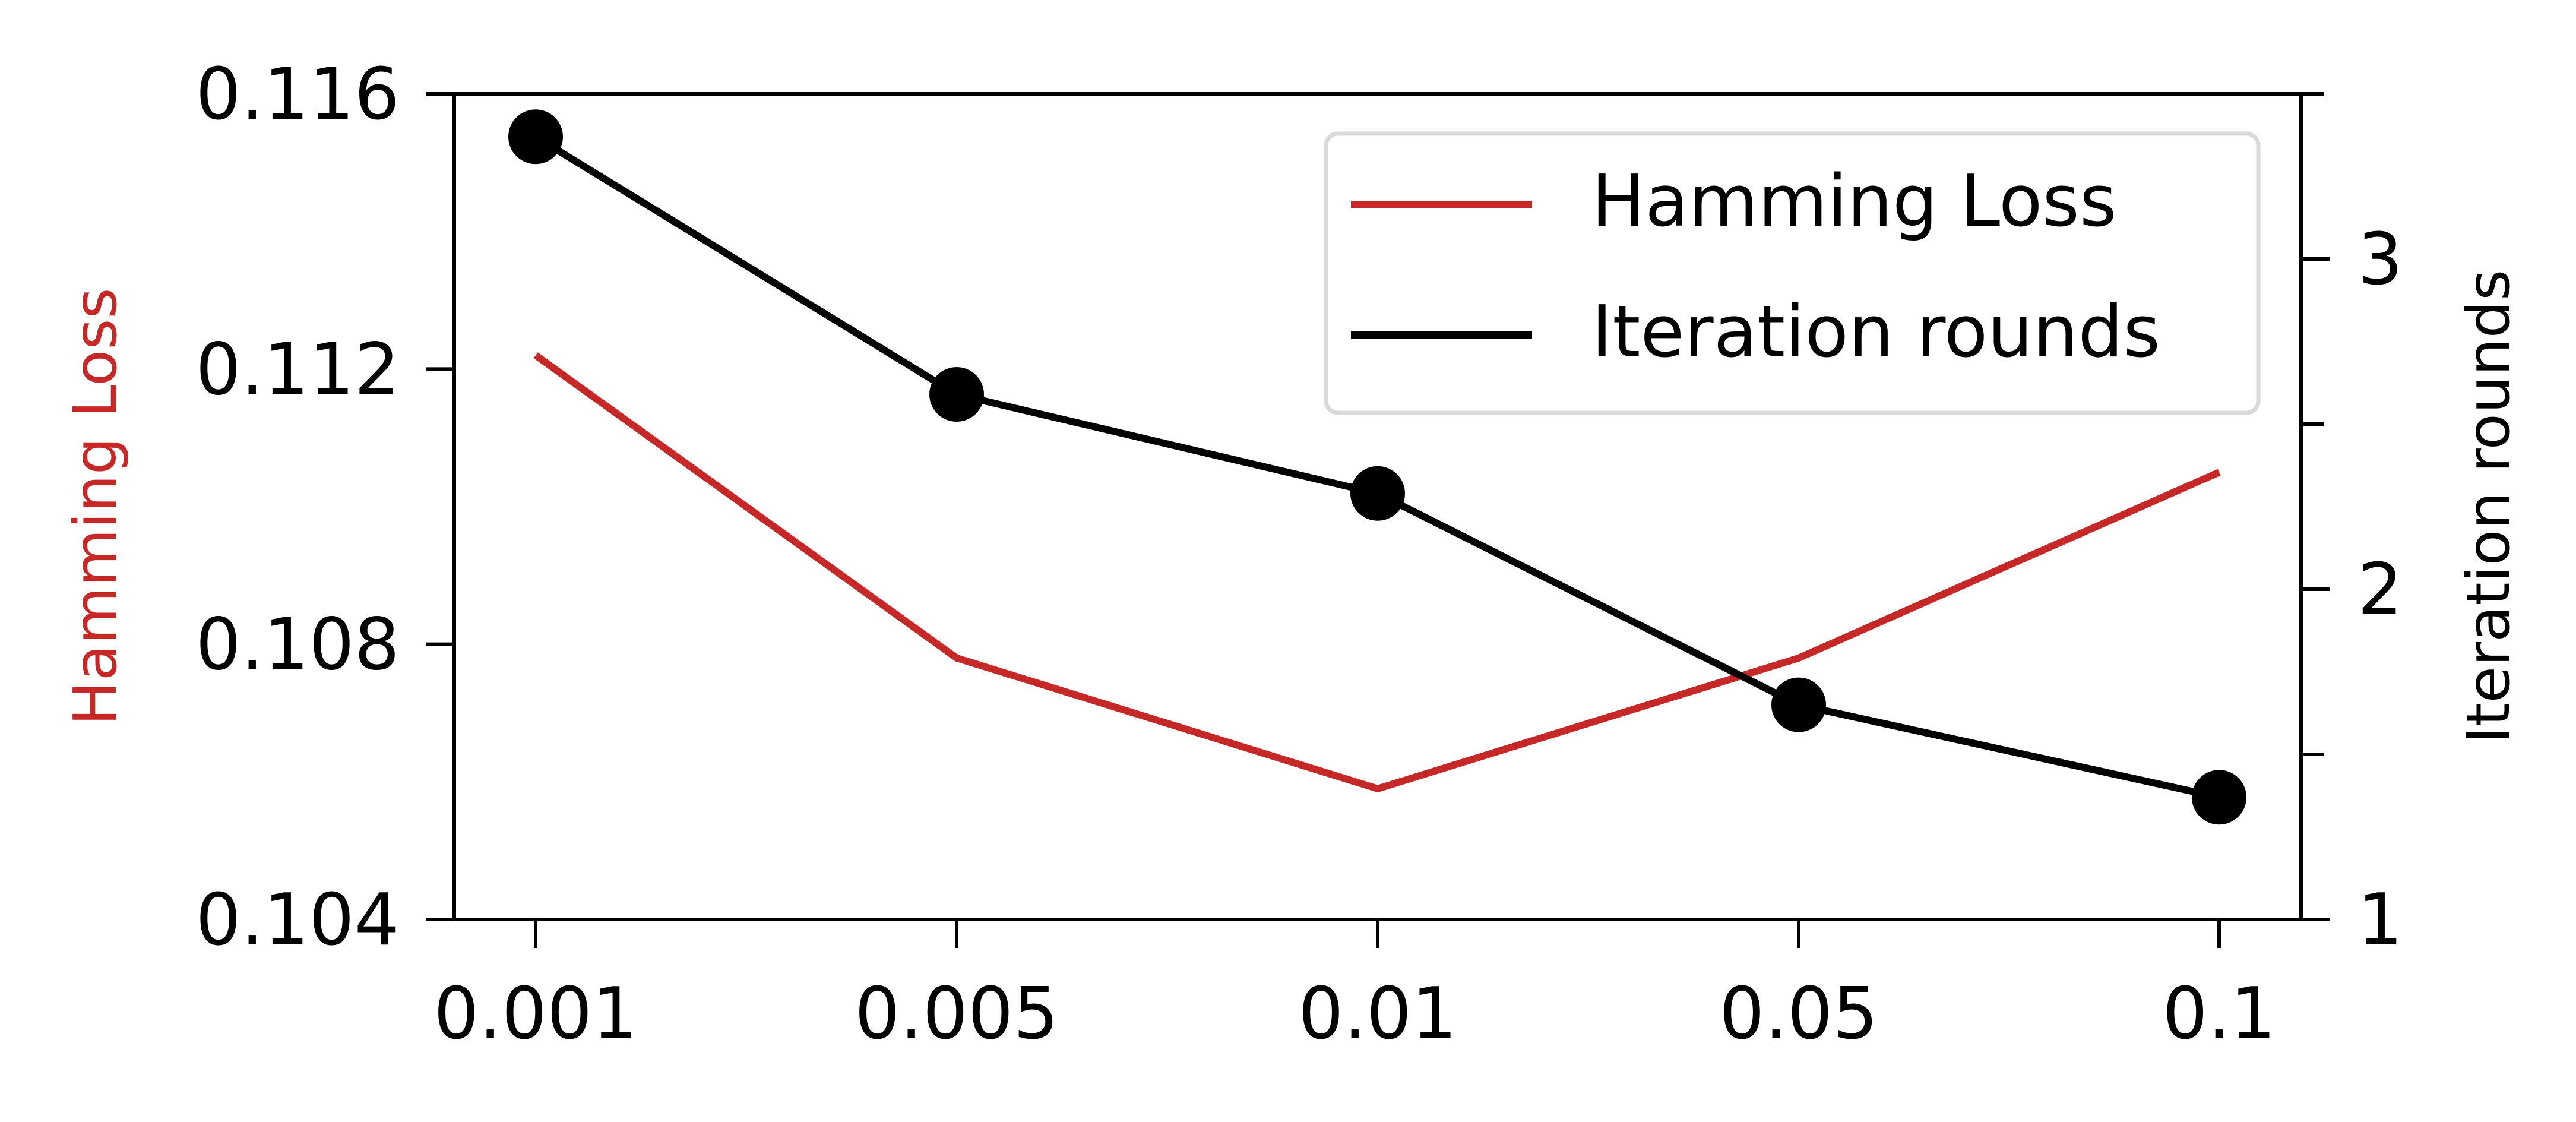 The height and width of the screenshot is (1122, 2576). Describe the element at coordinates (1875, 332) in the screenshot. I see `legend-label-iteration-rounds: Iteration rounds` at that location.